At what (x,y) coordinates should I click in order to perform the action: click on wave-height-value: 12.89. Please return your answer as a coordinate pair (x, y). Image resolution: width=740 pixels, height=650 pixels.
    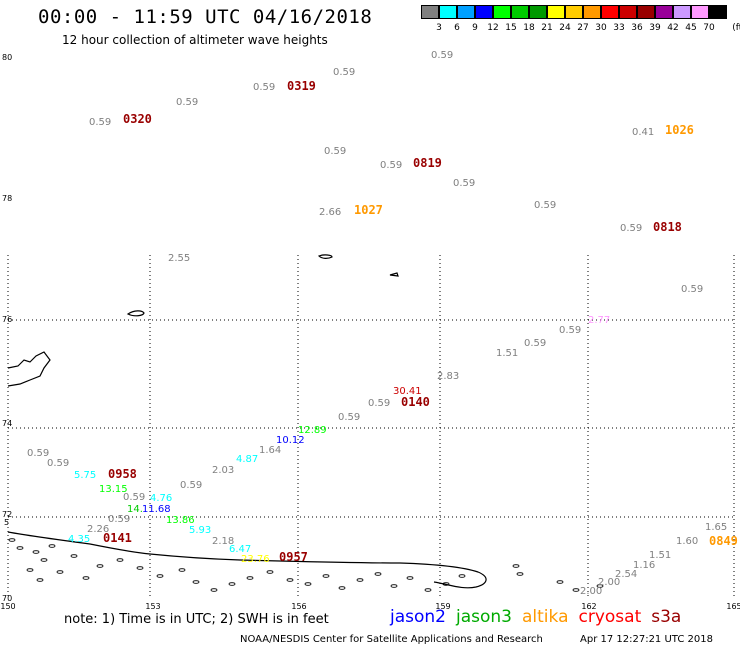
    Looking at the image, I should click on (312, 430).